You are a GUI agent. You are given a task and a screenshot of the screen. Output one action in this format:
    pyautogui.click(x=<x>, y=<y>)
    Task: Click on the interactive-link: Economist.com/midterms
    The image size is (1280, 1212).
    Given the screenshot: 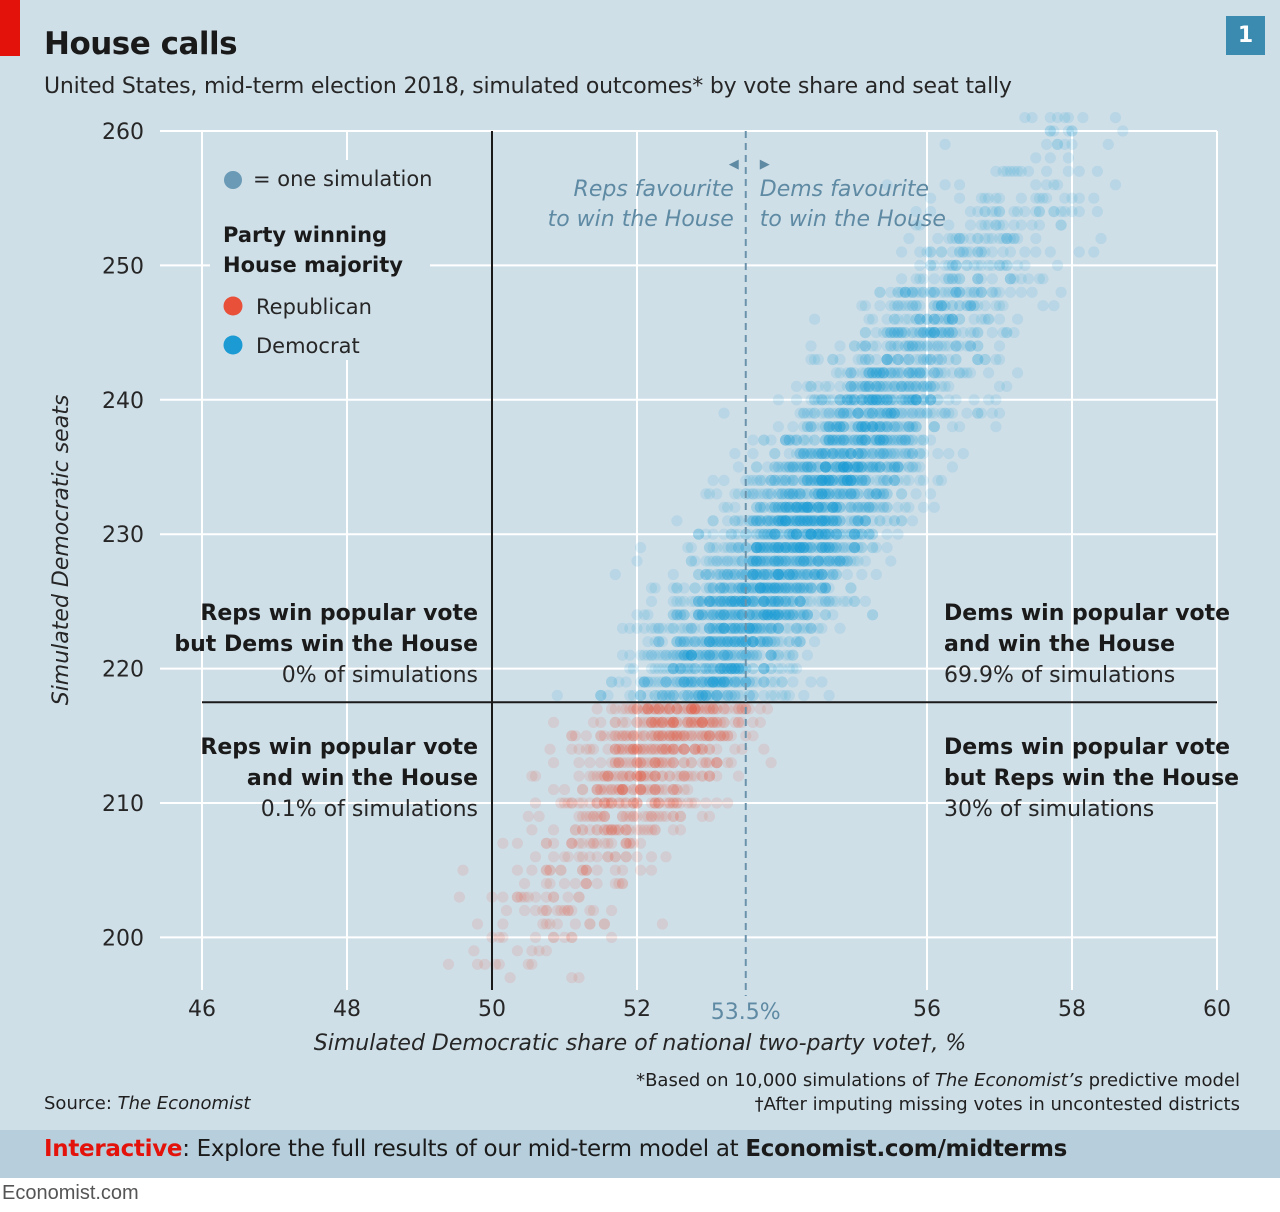 What is the action you would take?
    pyautogui.click(x=906, y=1149)
    